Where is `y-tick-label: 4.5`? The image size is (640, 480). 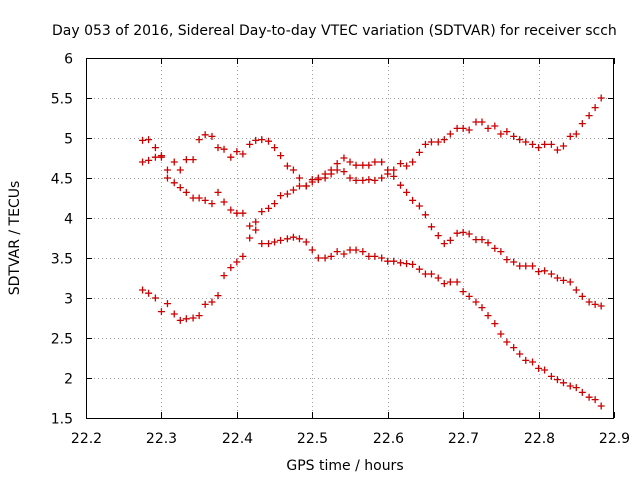
y-tick-label: 4.5 is located at coordinates (62, 180).